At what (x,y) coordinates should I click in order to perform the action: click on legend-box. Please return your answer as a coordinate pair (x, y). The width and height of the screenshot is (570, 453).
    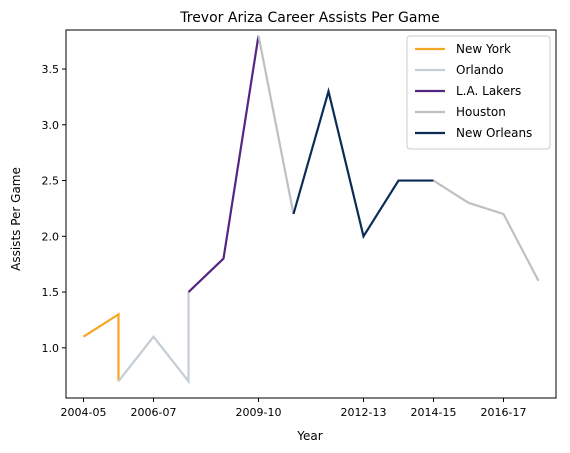
    Looking at the image, I should click on (478, 92).